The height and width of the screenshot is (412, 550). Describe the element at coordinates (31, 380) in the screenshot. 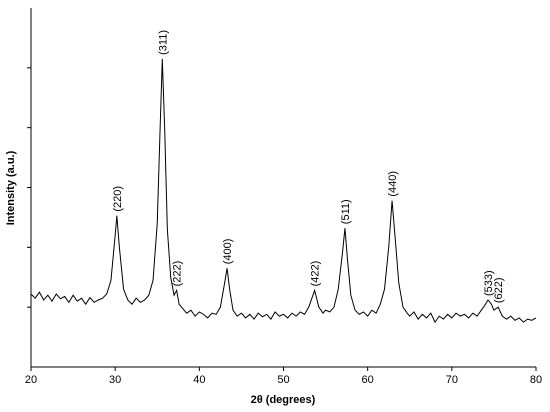

I see `x-tick-label: 20` at that location.